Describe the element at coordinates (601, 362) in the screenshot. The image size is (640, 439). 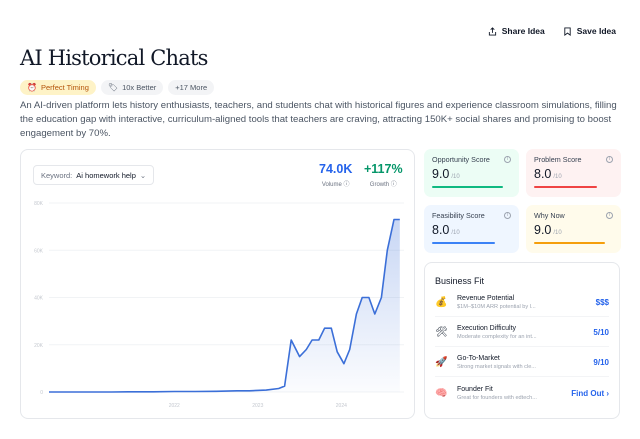
I see `fit-row-value: 9/10` at that location.